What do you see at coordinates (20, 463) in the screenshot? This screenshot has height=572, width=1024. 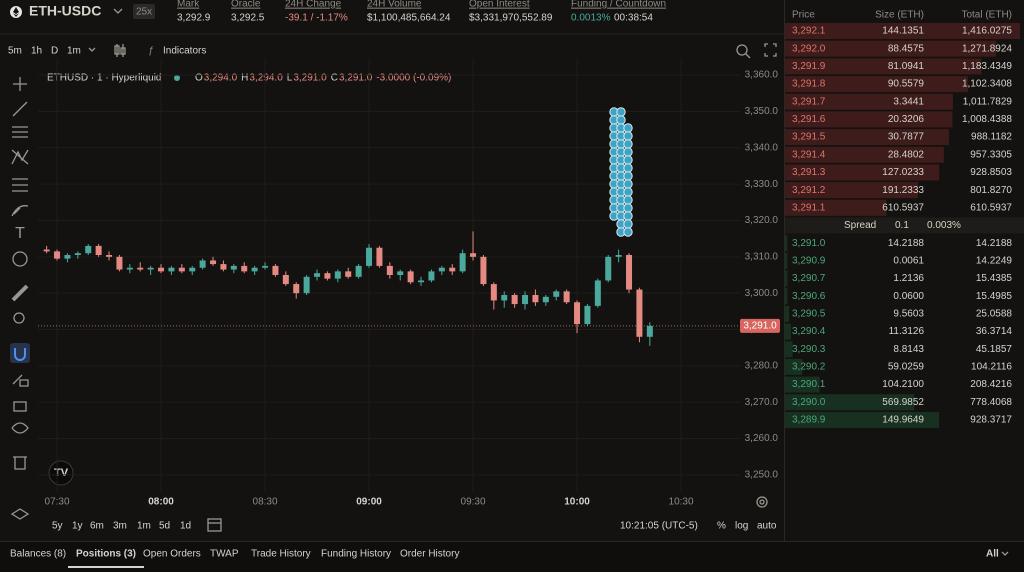 I see `trash-tool` at bounding box center [20, 463].